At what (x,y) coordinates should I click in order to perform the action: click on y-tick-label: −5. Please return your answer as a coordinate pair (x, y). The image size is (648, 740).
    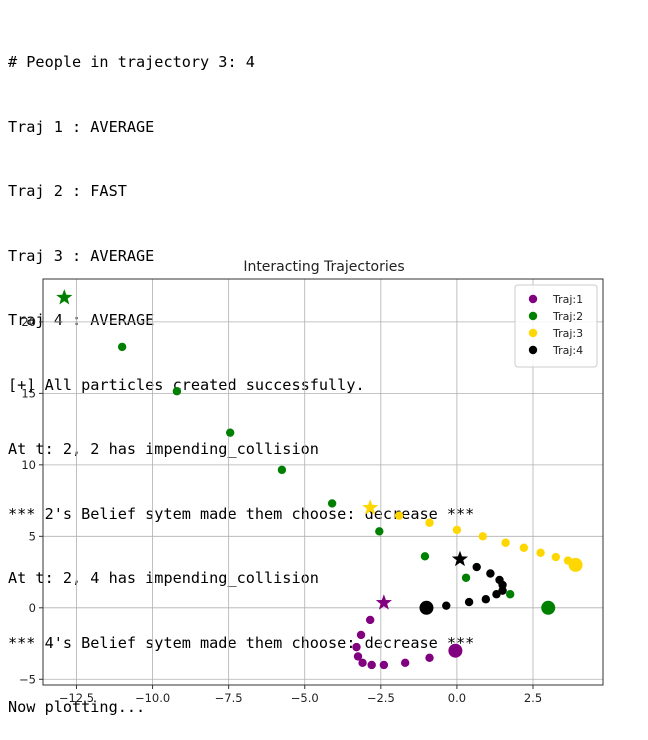
    Looking at the image, I should click on (27, 679).